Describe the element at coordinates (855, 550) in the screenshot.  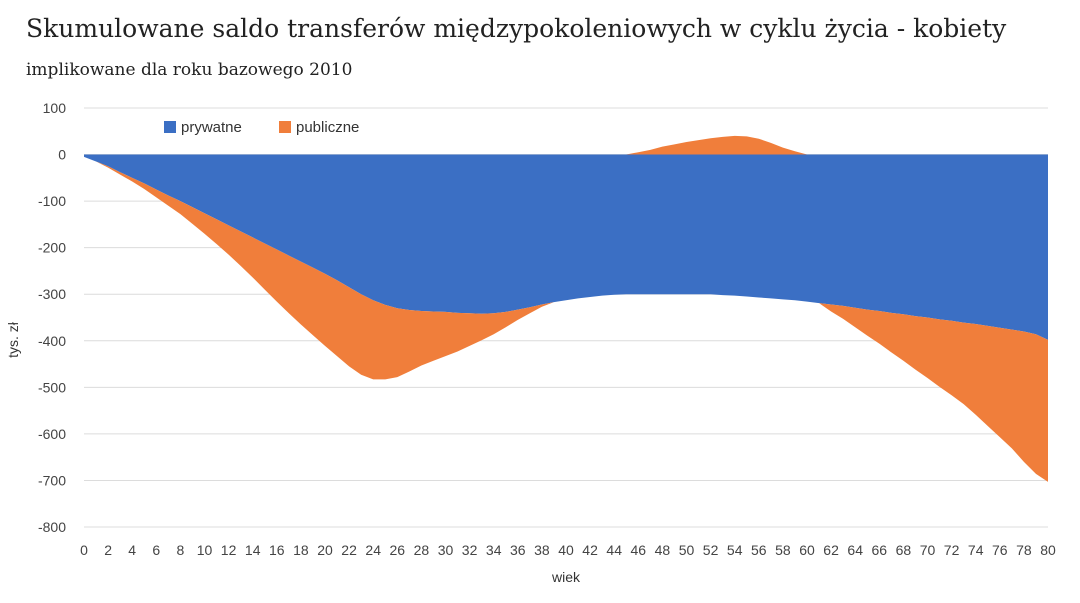
I see `x-tick-label: 64` at that location.